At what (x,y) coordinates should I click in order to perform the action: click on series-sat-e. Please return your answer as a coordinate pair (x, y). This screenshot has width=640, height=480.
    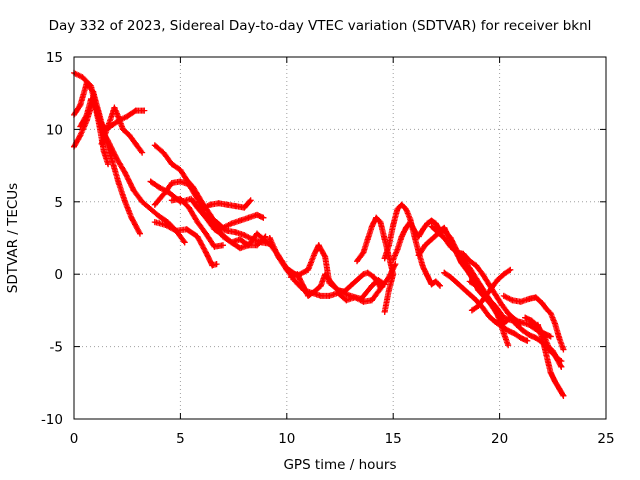
    Looking at the image, I should click on (122, 130).